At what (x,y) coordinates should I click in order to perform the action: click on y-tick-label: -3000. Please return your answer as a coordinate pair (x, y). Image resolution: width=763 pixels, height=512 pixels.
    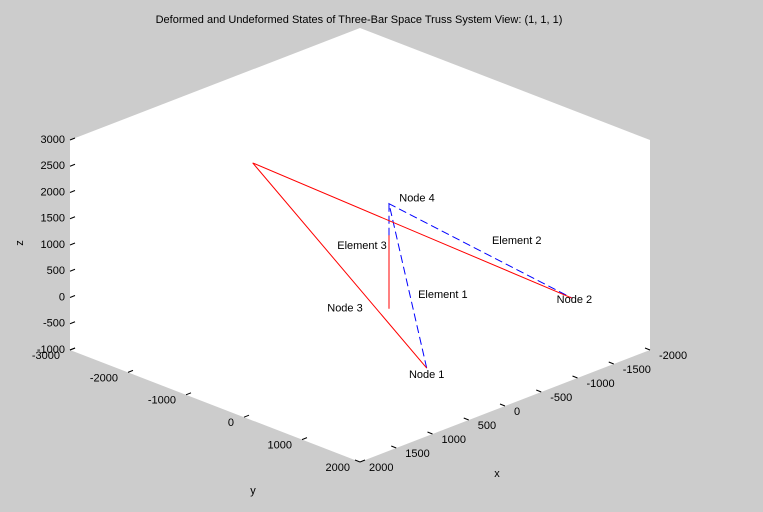
    Looking at the image, I should click on (46, 356).